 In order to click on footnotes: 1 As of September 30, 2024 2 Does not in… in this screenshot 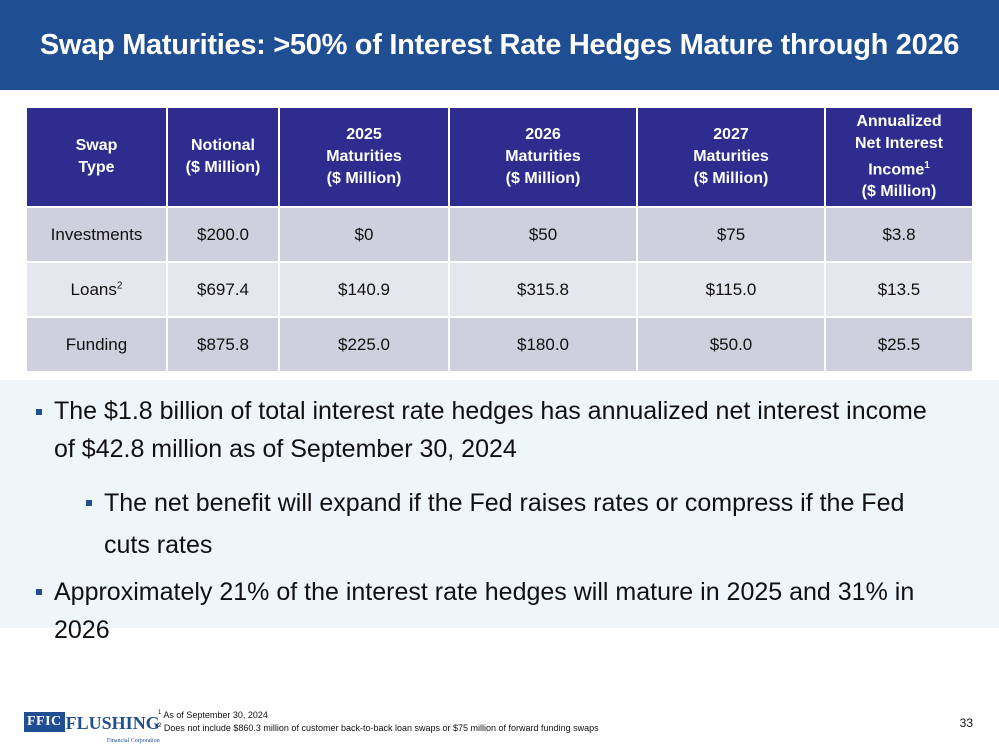, I will do `click(378, 721)`.